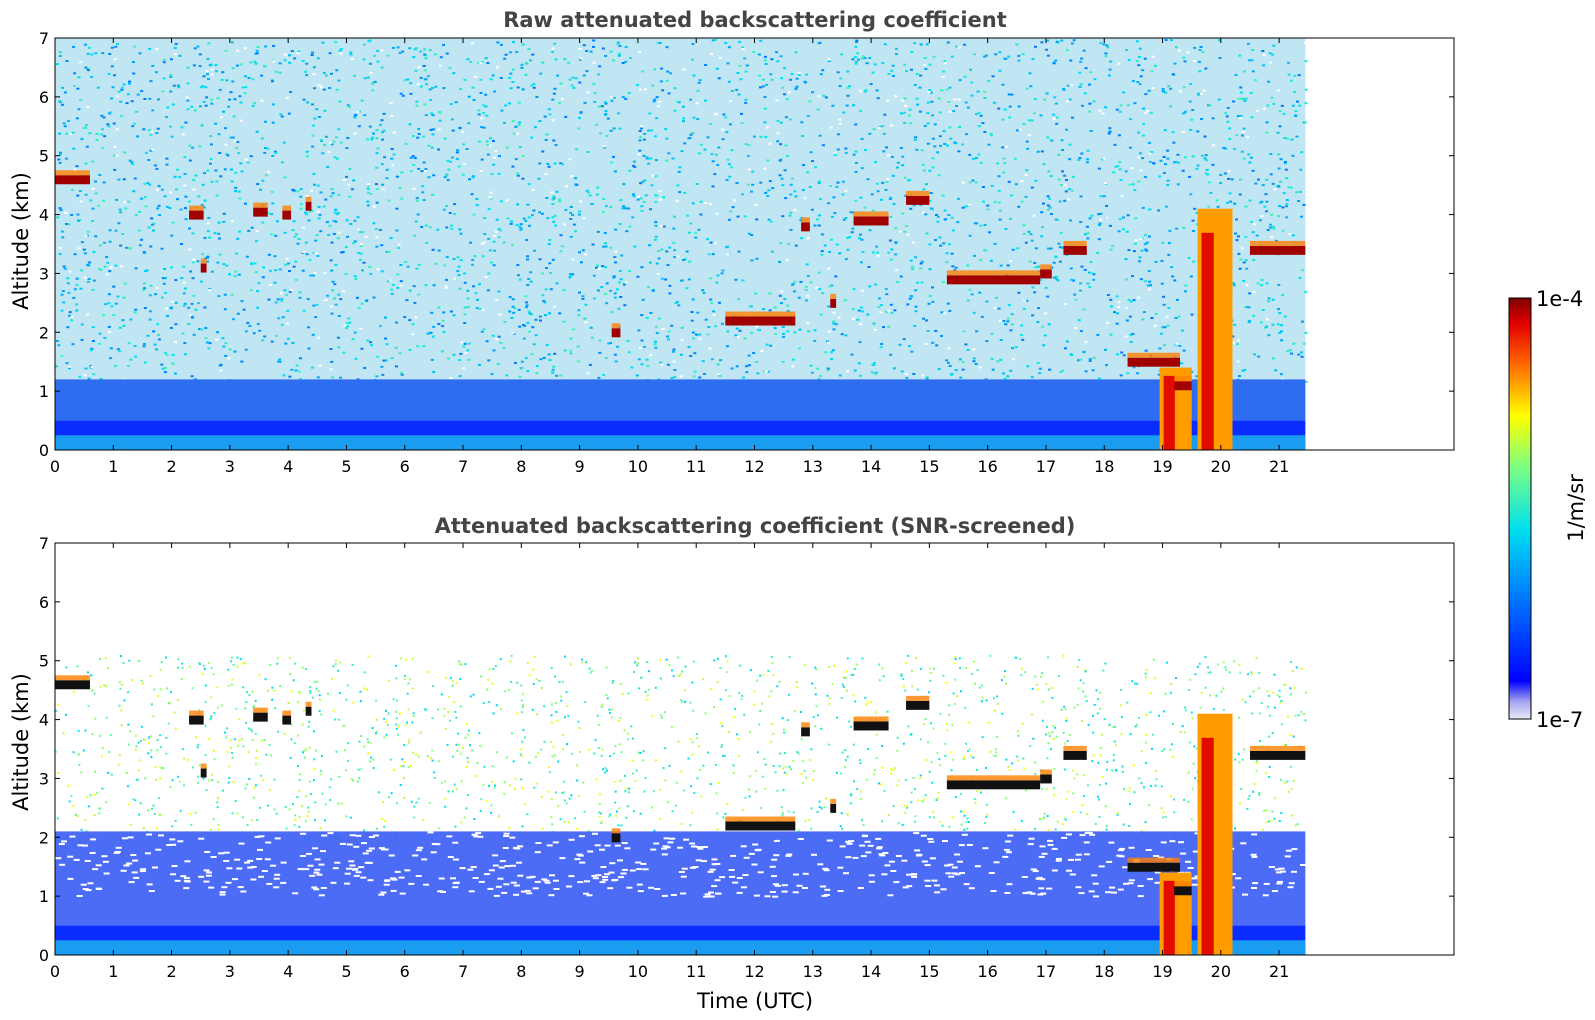 The image size is (1595, 1020). What do you see at coordinates (346, 466) in the screenshot?
I see `x-tick-label: 5` at bounding box center [346, 466].